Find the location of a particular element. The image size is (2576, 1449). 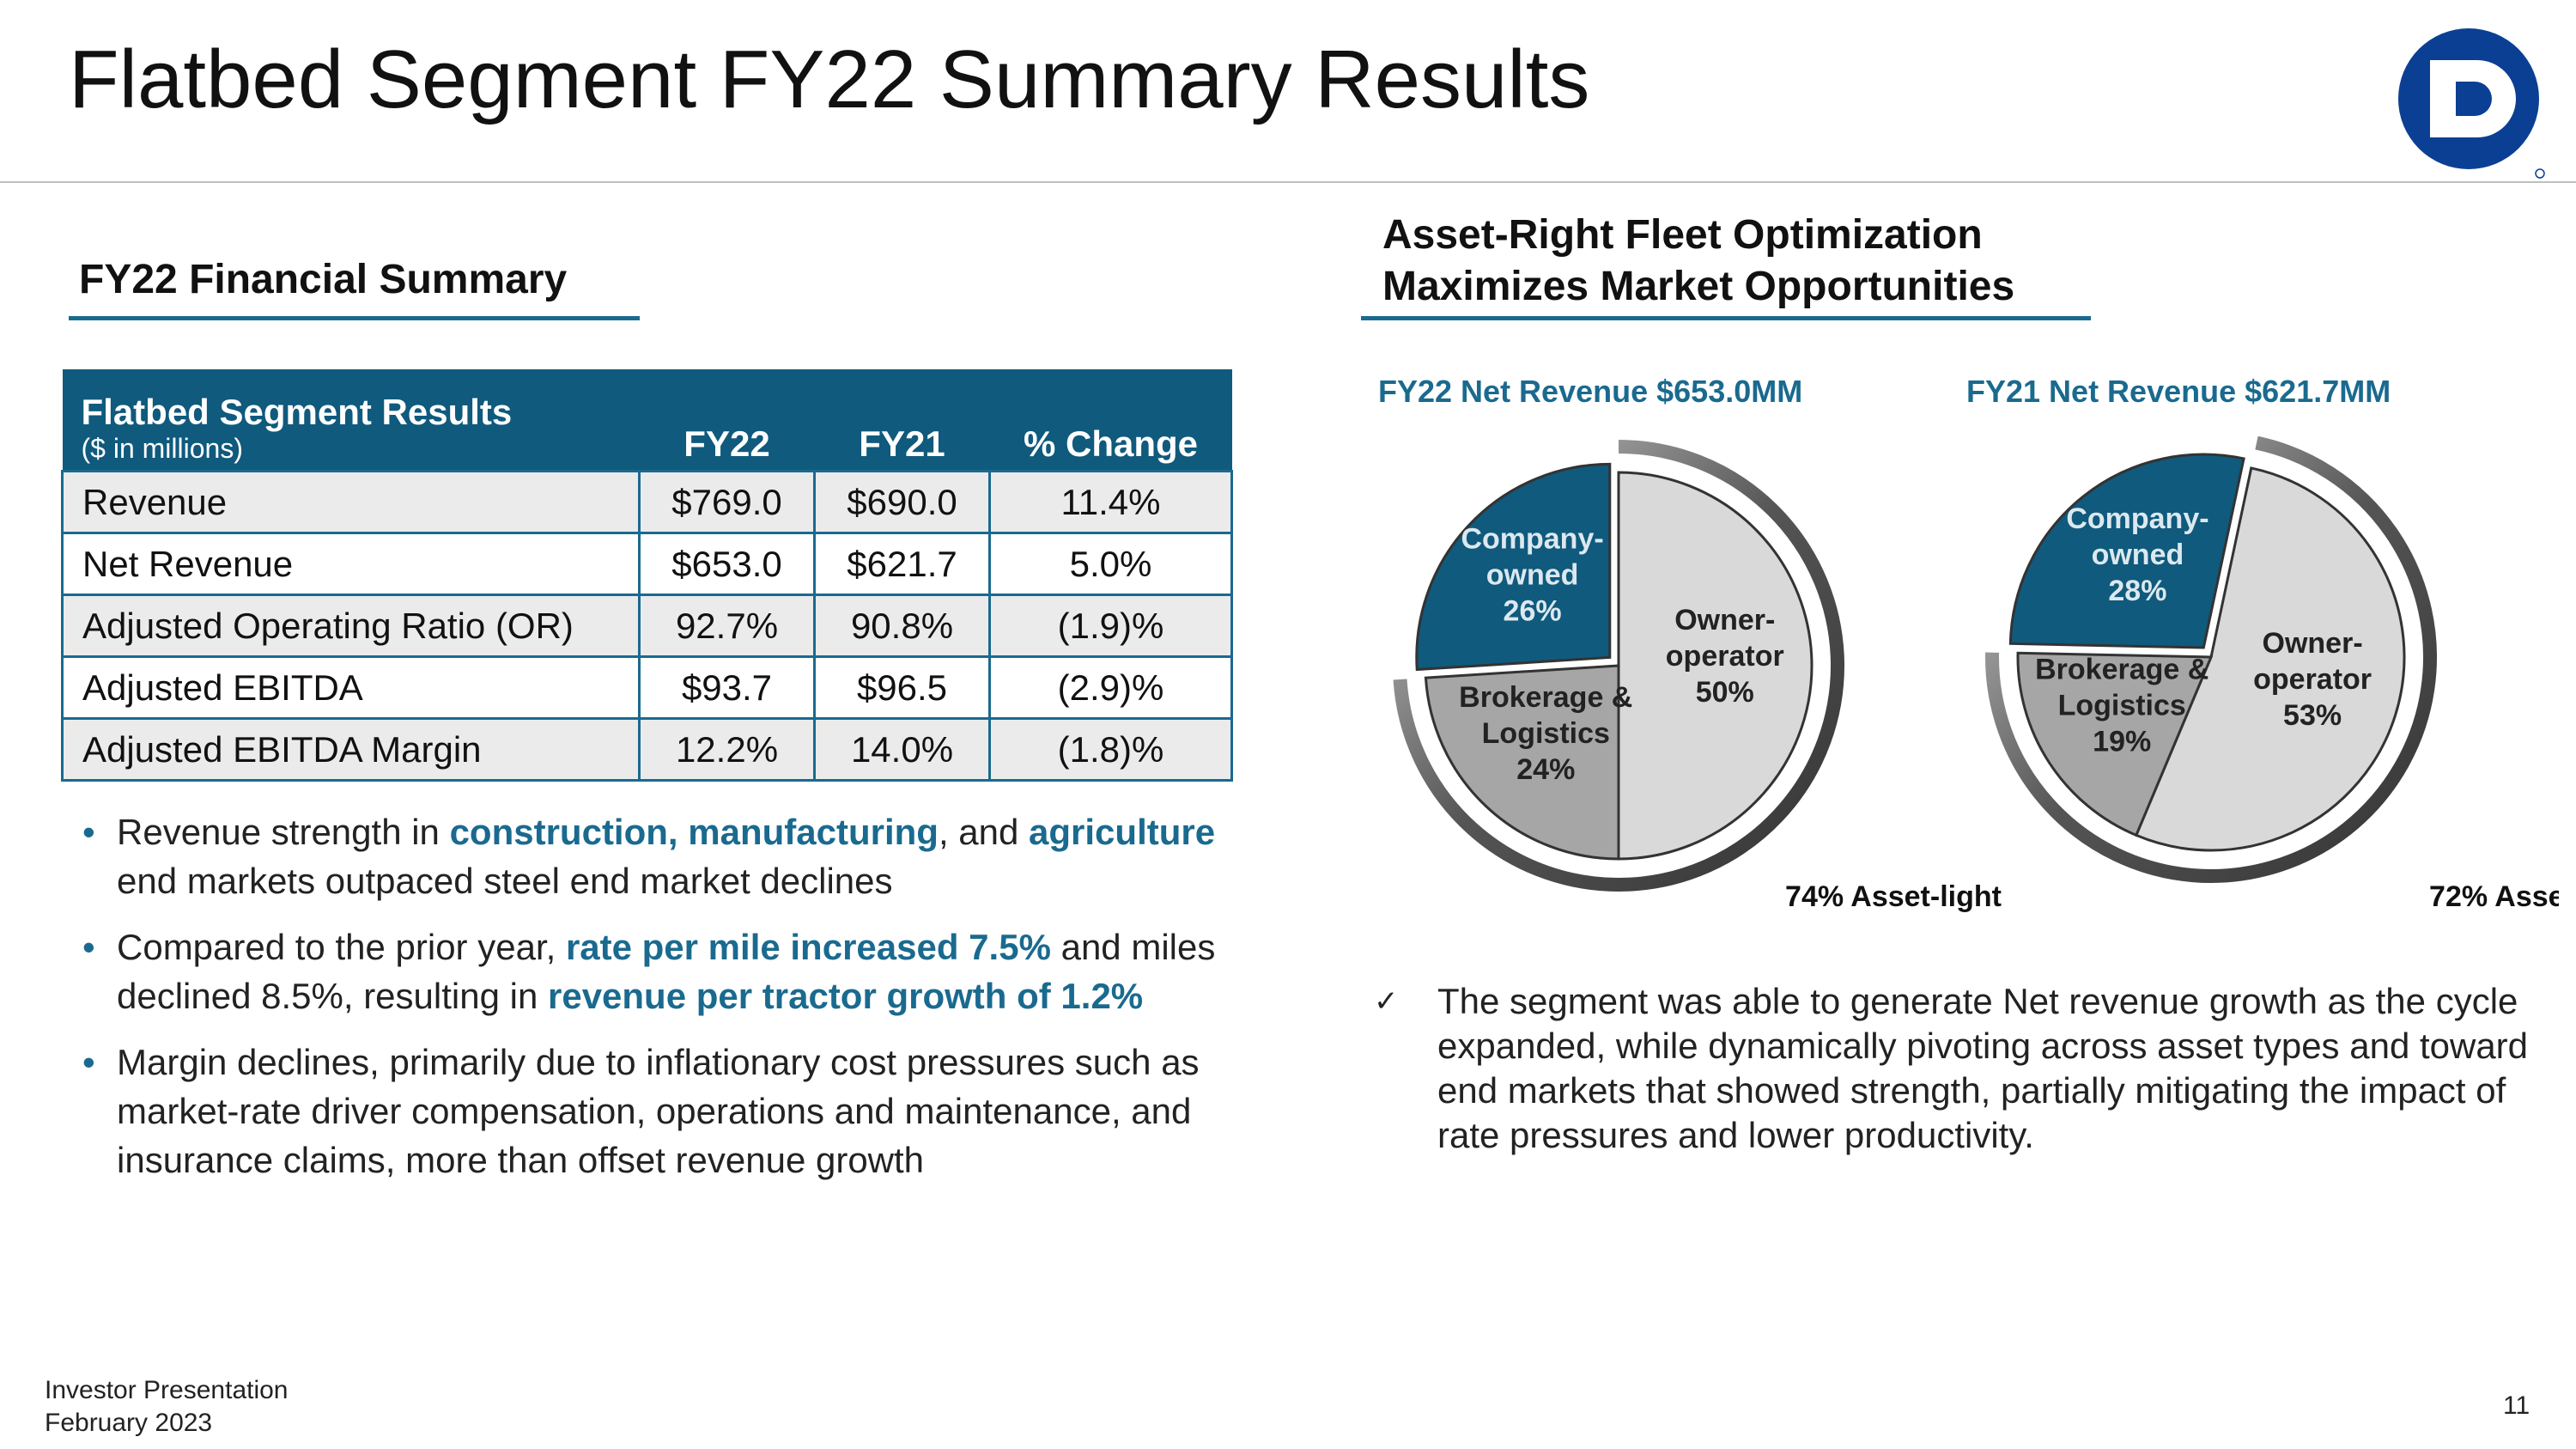

row-label: Adjusted EBITDA Margin is located at coordinates (351, 749).